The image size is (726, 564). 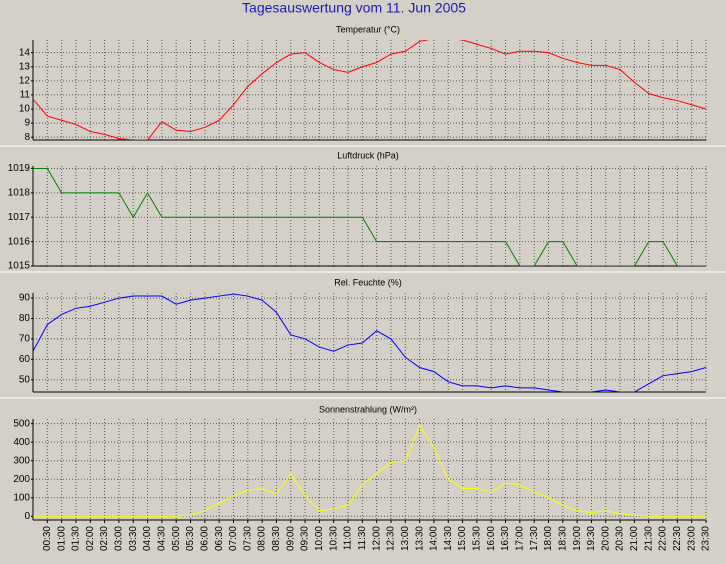 I want to click on x-tick-label: 08:30, so click(x=276, y=538).